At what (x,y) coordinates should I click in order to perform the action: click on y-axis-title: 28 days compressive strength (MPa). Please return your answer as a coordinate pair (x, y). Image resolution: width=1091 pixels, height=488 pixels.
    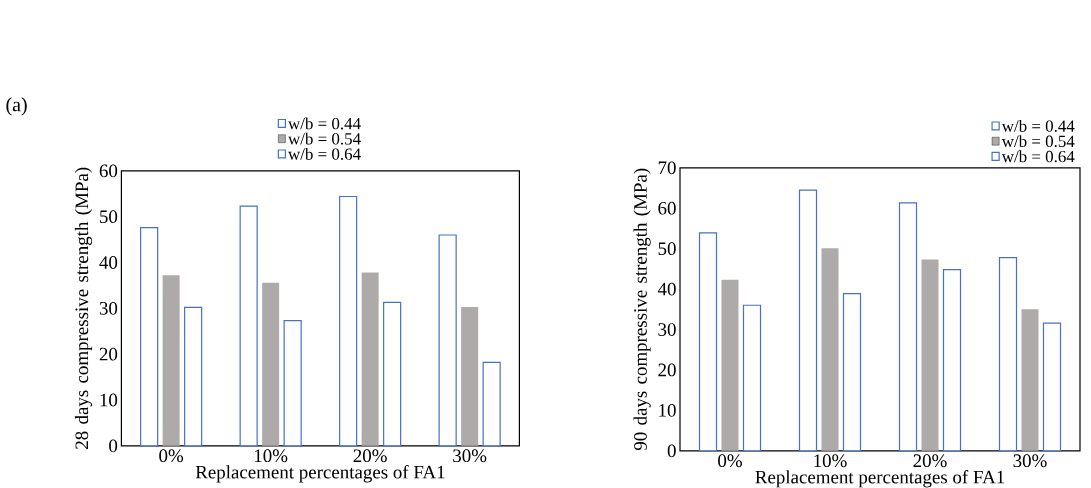
    Looking at the image, I should click on (83, 308).